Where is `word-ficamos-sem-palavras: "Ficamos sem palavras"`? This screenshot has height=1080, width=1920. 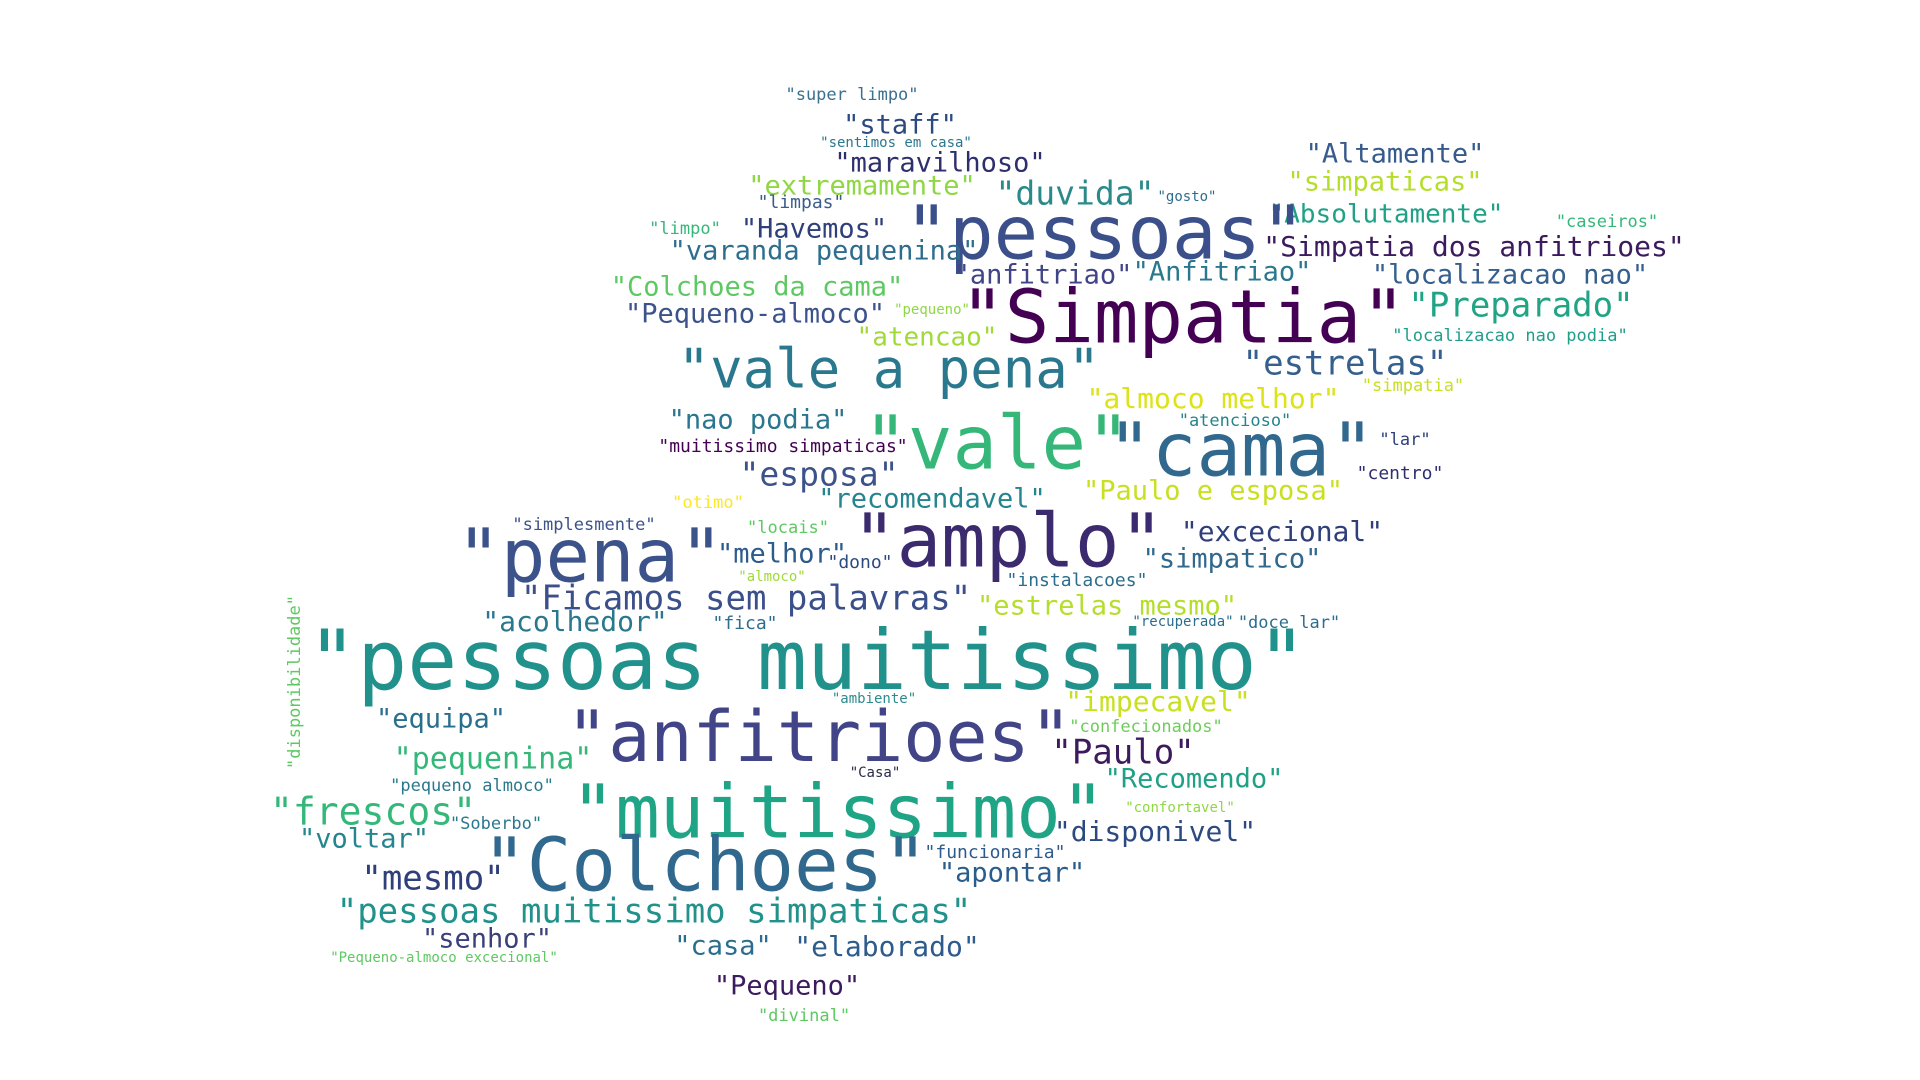
word-ficamos-sem-palavras: "Ficamos sem palavras" is located at coordinates (746, 599).